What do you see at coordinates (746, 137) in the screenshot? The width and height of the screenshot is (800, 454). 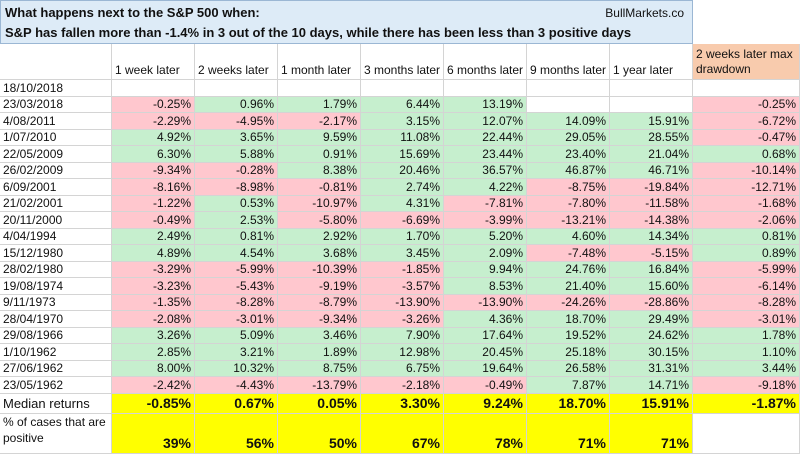 I see `value-cell: -0.47%` at bounding box center [746, 137].